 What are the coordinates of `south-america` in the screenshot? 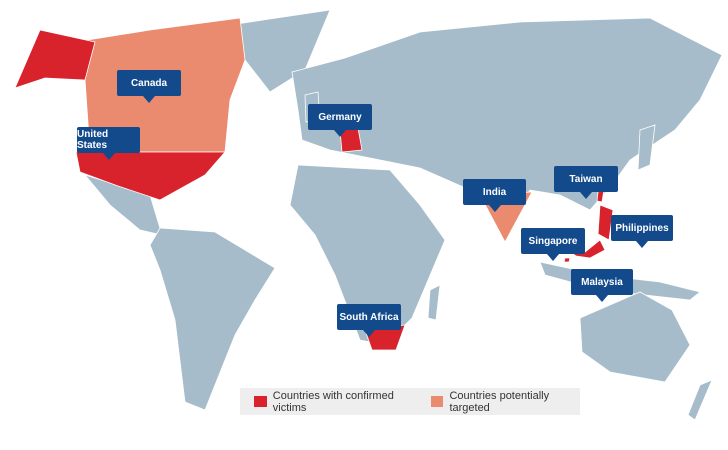 It's located at (212, 319).